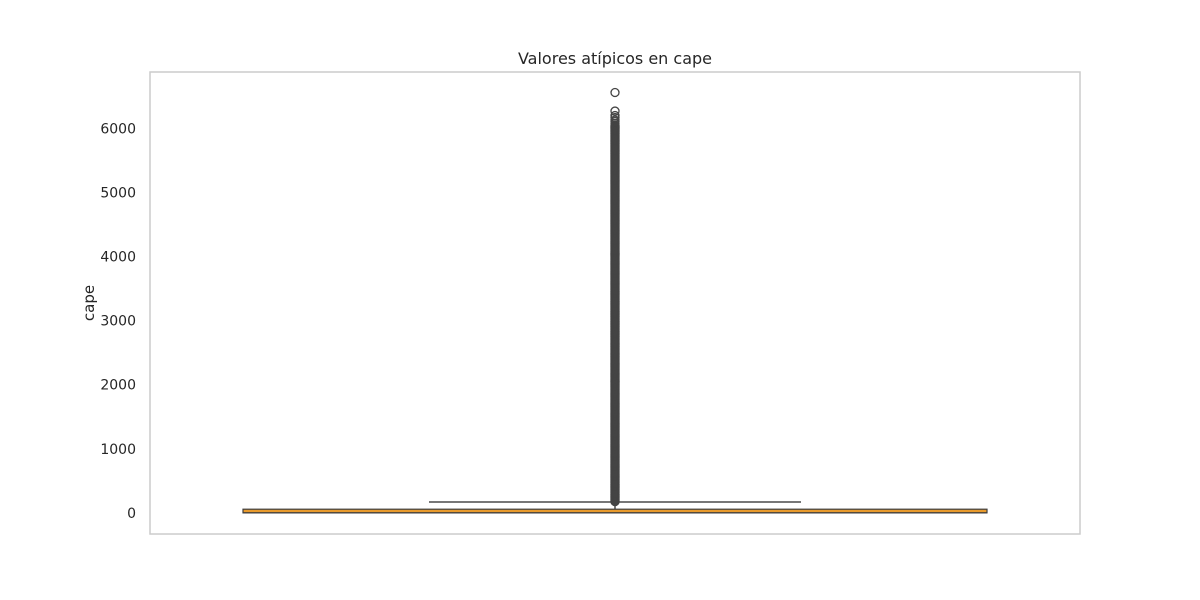 Image resolution: width=1200 pixels, height=600 pixels. What do you see at coordinates (131, 514) in the screenshot?
I see `y-tick-label: 0` at bounding box center [131, 514].